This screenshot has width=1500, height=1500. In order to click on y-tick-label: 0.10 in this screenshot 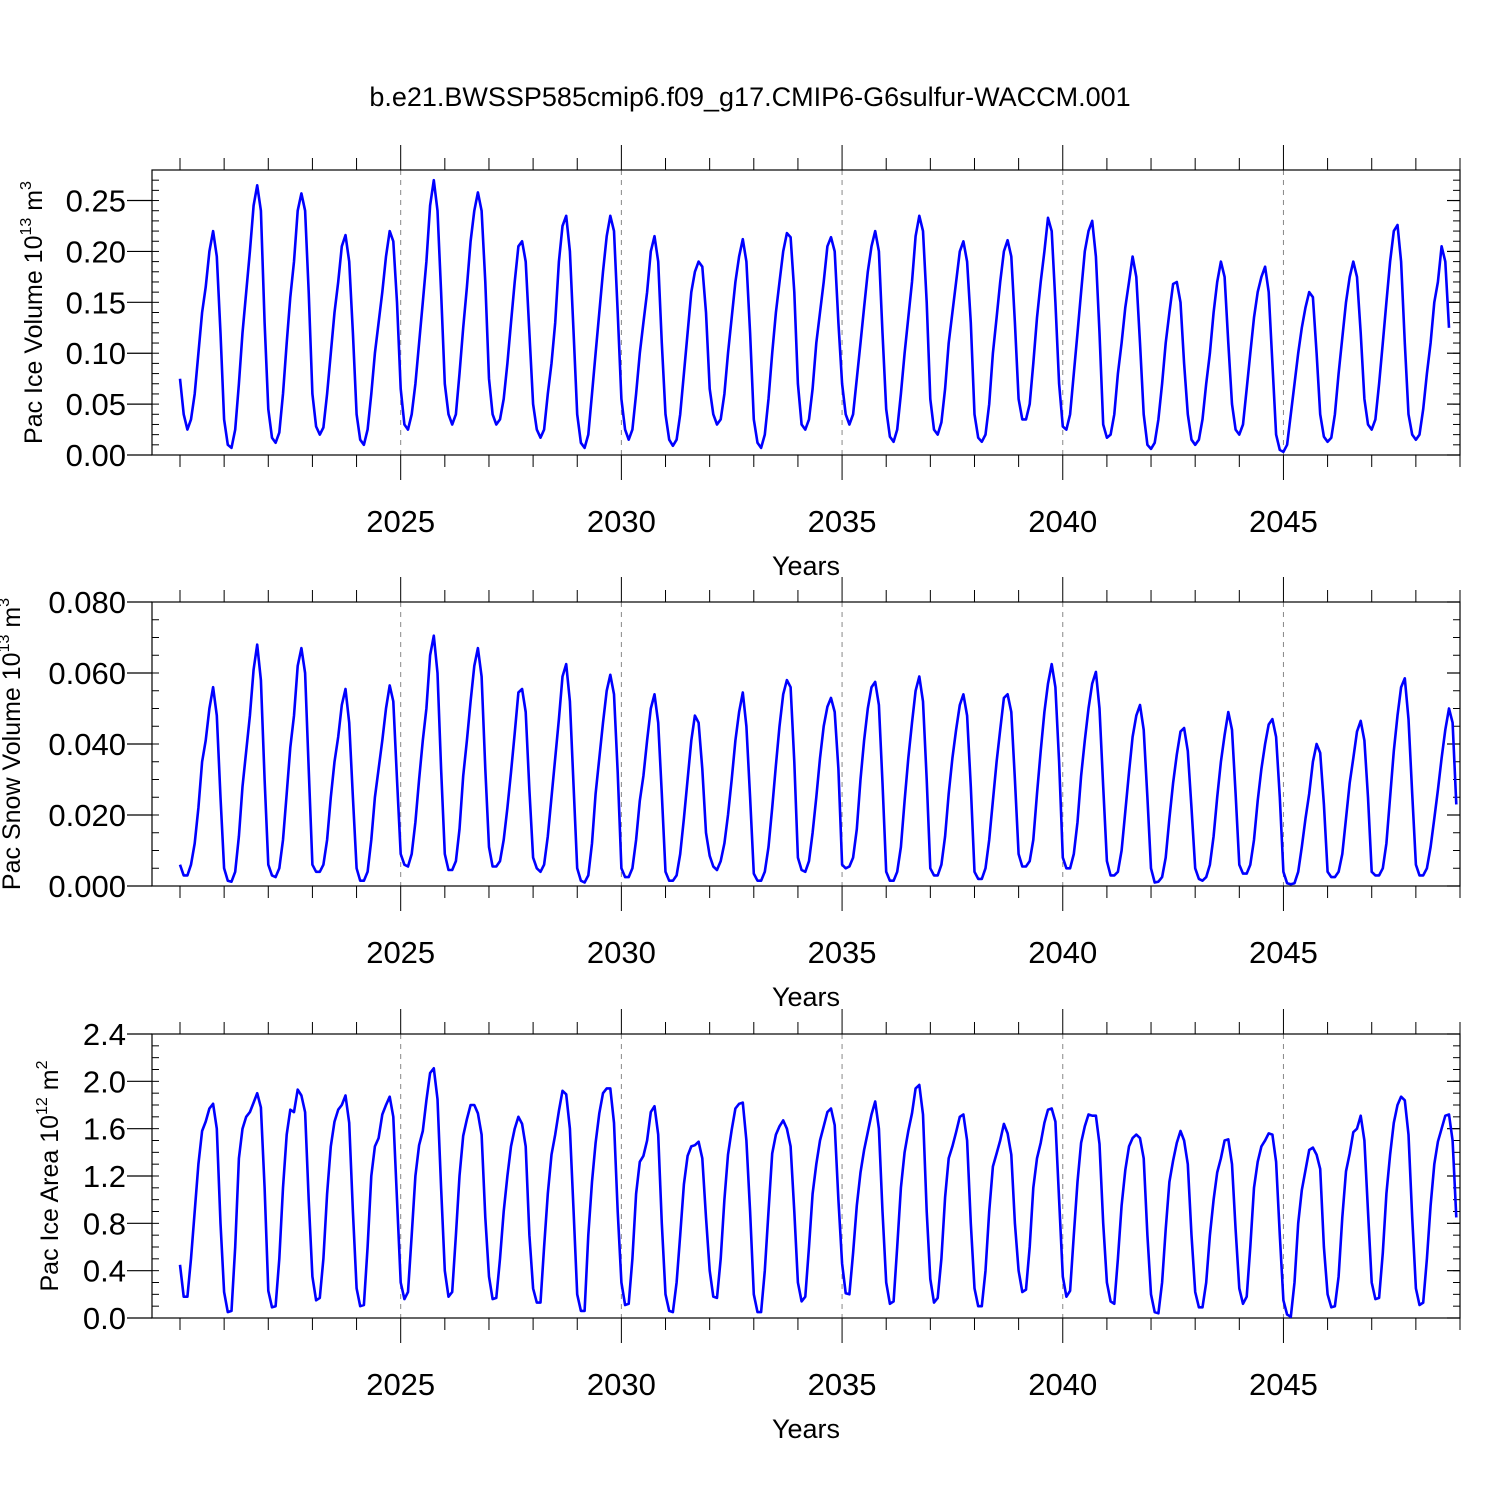, I will do `click(96, 353)`.